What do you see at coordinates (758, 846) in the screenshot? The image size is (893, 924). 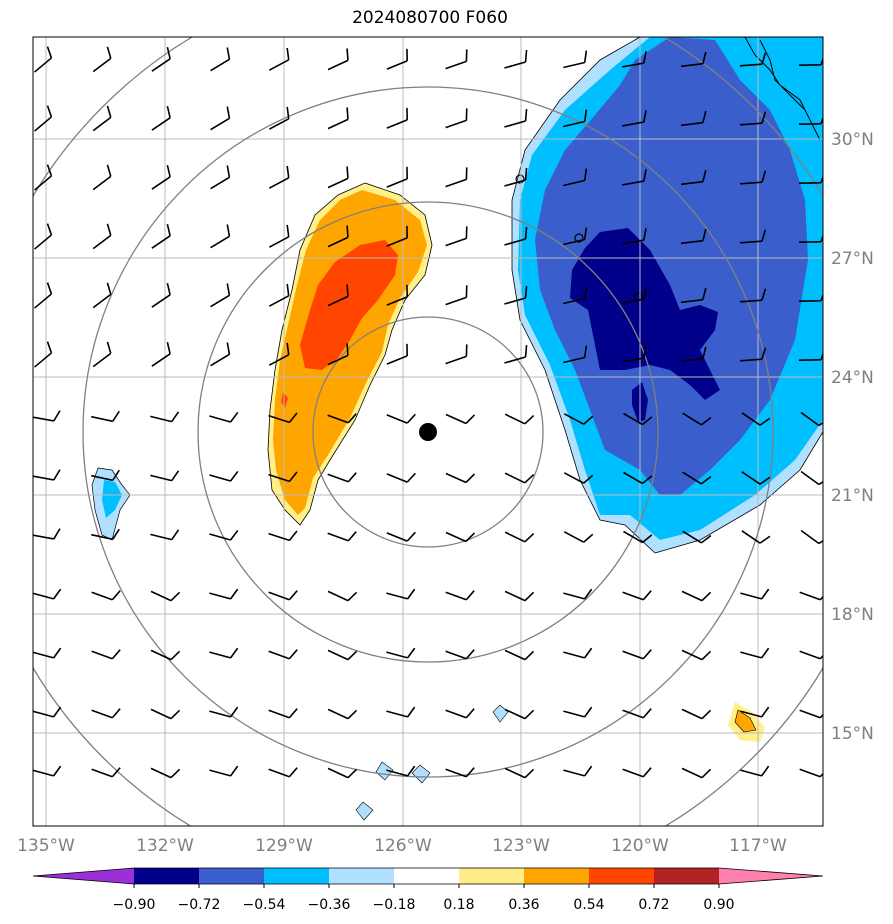 I see `lon-tick-label: 117°W` at bounding box center [758, 846].